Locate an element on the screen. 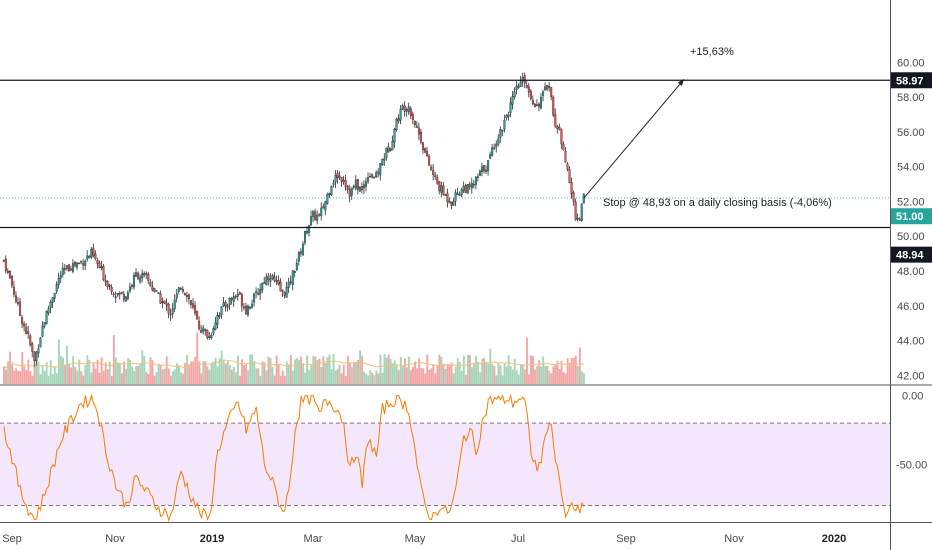  price-tick-label: 54.00 is located at coordinates (911, 168).